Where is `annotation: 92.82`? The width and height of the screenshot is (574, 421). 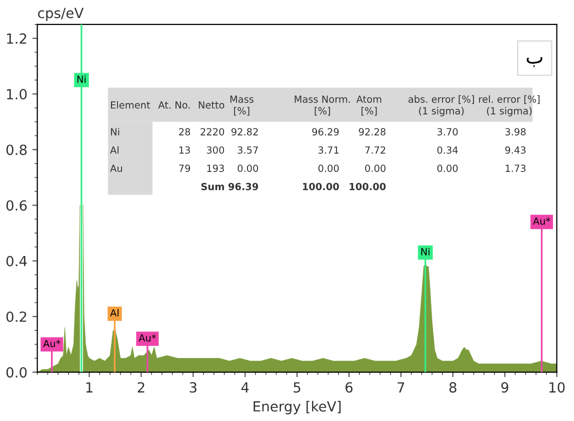 annotation: 92.82 is located at coordinates (244, 132).